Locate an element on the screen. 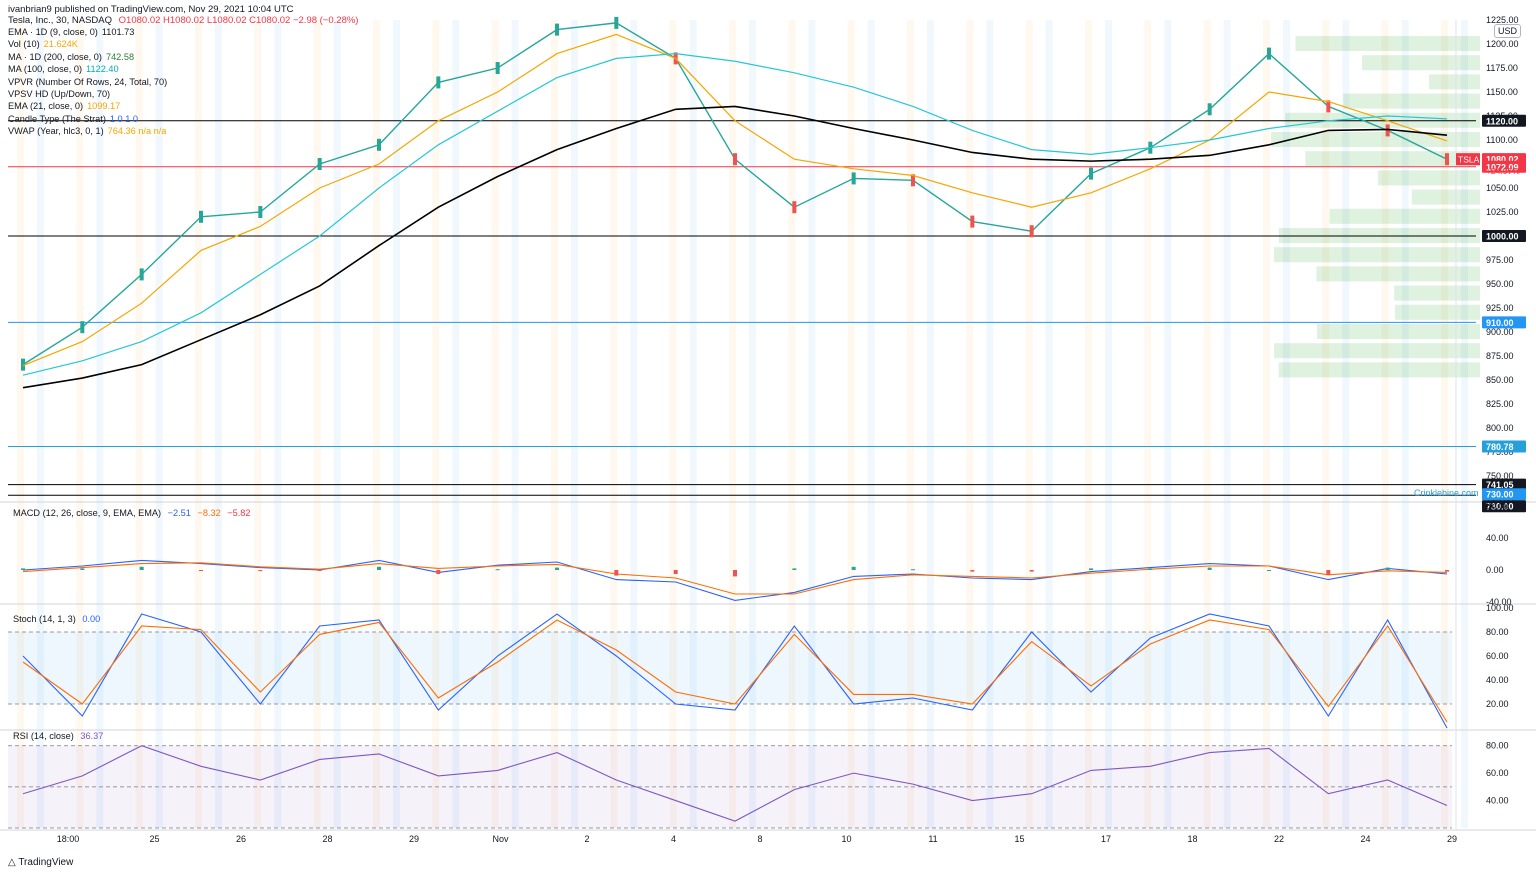  macd-series-line is located at coordinates (735, 580).